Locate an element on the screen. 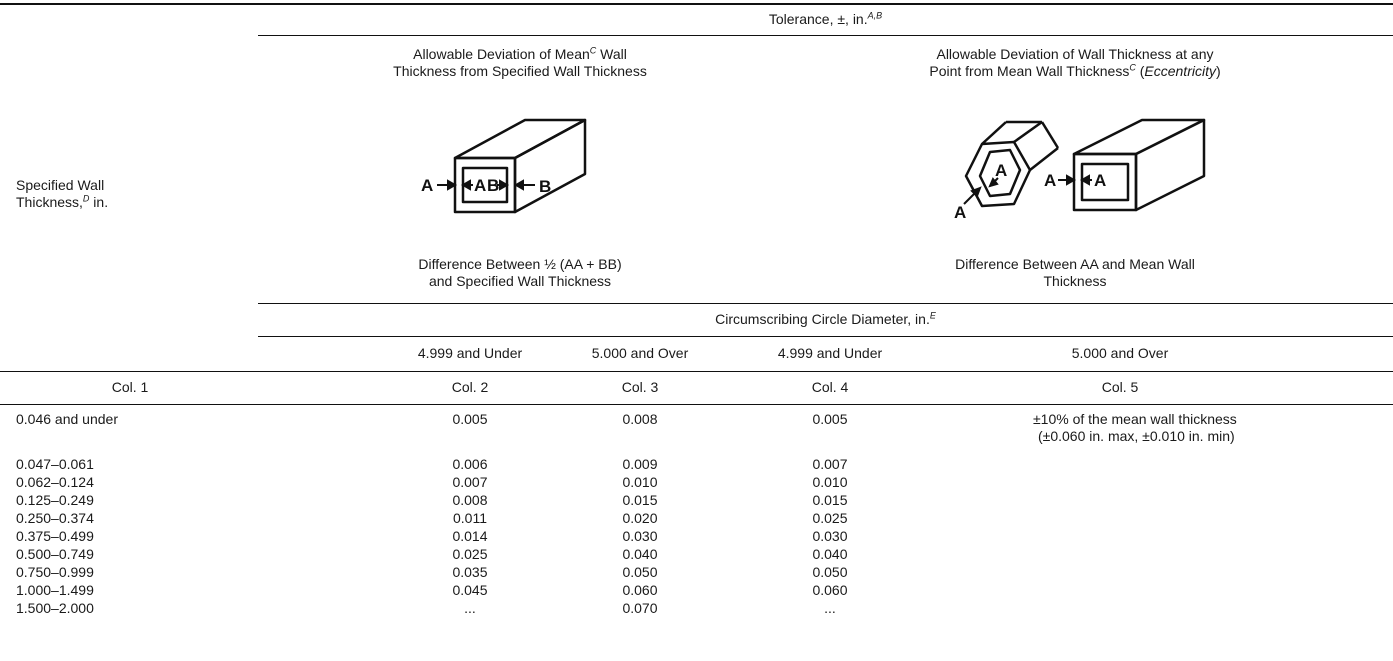  row-col4: 0.007 is located at coordinates (830, 464).